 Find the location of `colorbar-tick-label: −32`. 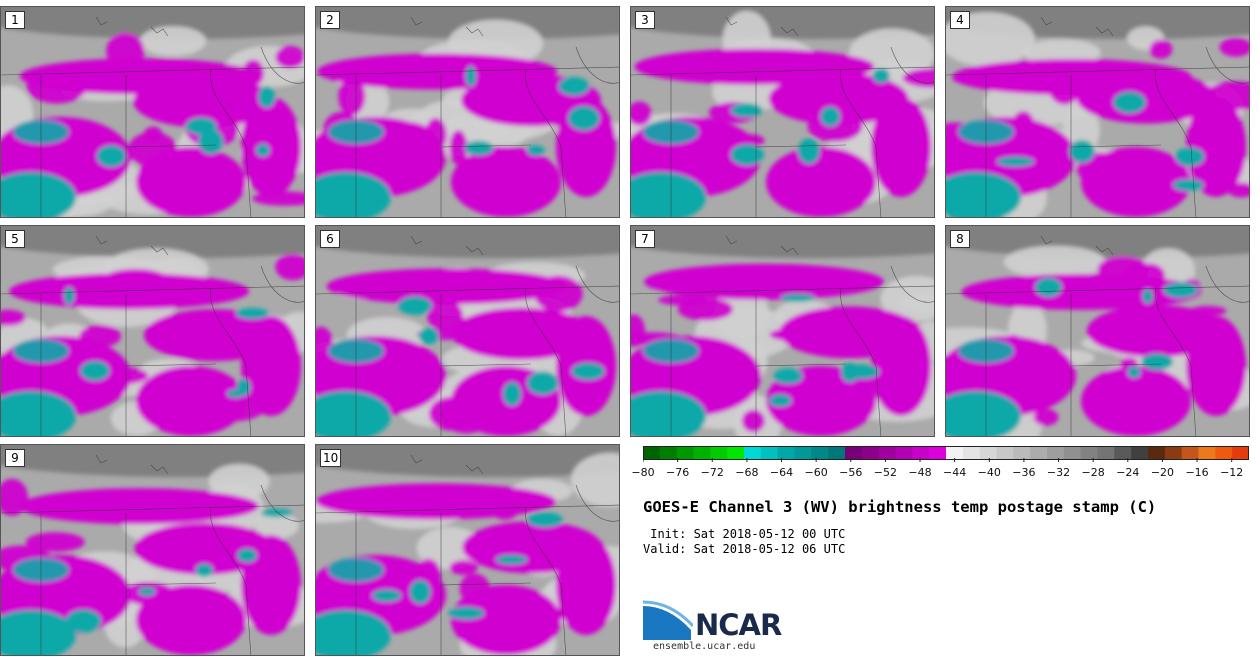

colorbar-tick-label: −32 is located at coordinates (1058, 472).